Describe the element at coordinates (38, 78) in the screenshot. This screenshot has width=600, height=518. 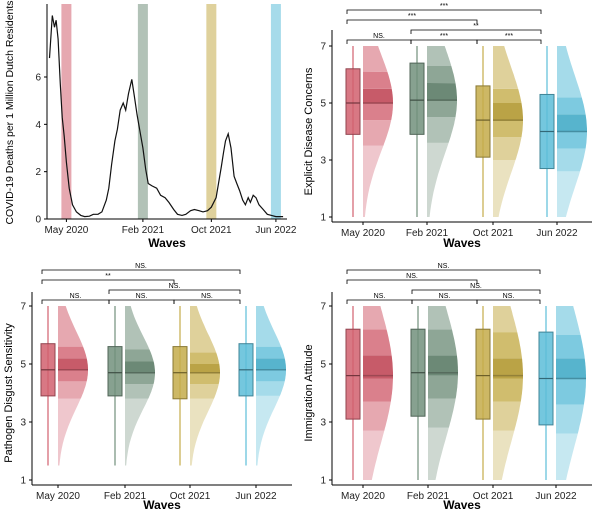
I see `y-tick-label: 6` at that location.